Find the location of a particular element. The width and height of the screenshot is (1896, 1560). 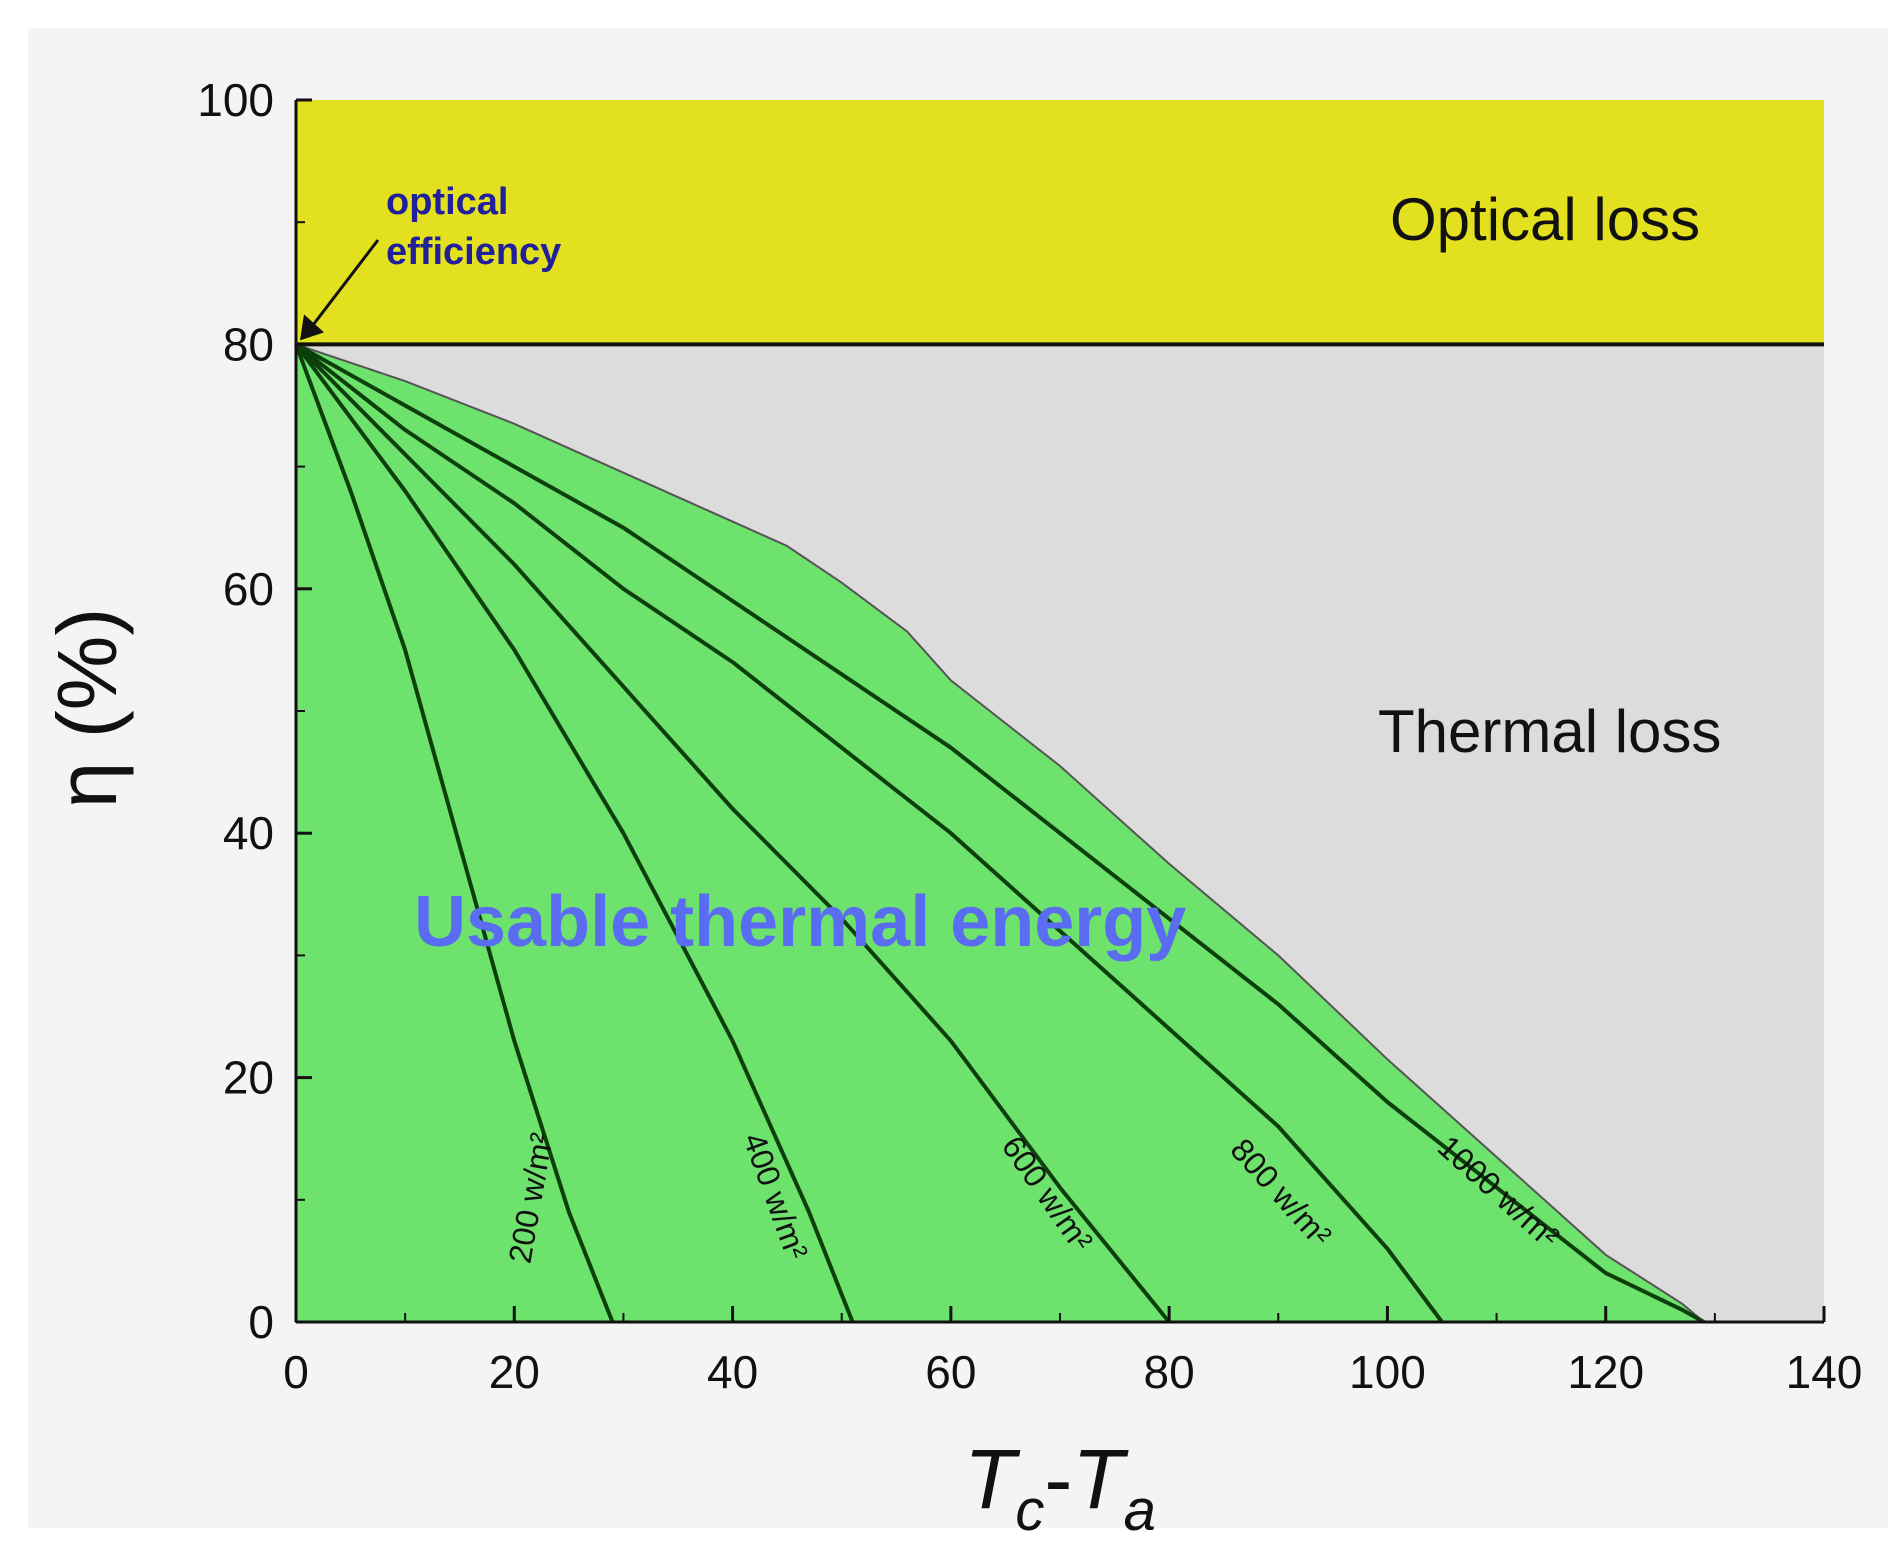

x-axis-title-sub2: a is located at coordinates (1140, 1510).